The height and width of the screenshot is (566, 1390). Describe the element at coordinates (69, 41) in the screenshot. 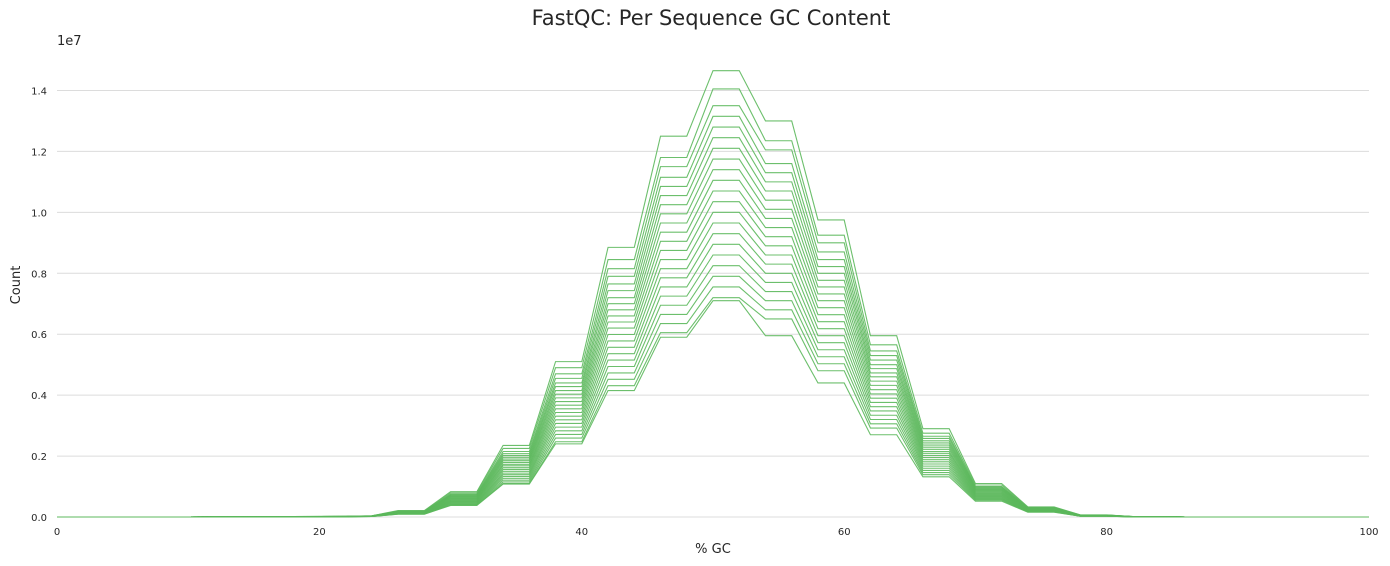

I see `y-axis-scale-label: 1e7` at that location.